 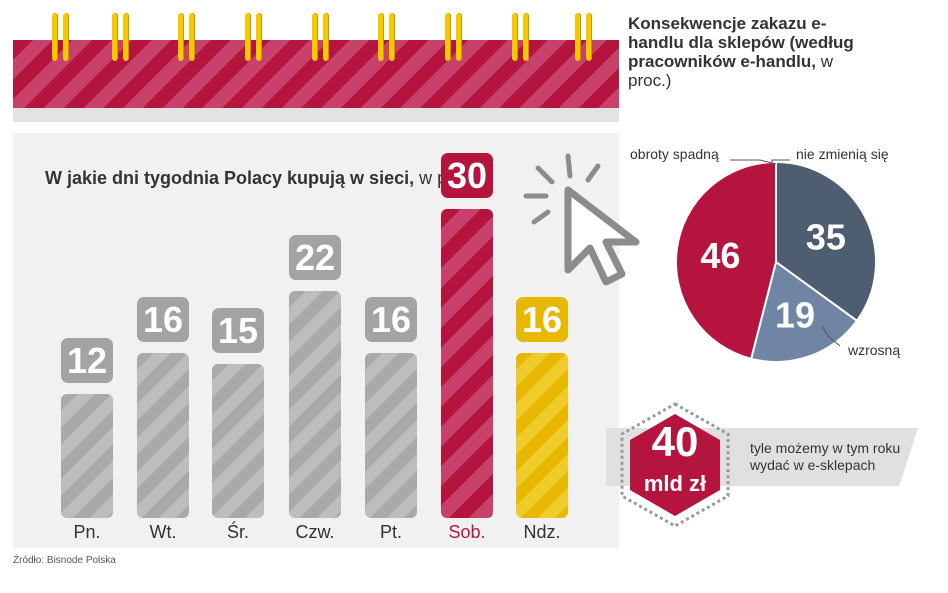 What do you see at coordinates (675, 441) in the screenshot?
I see `callout-value: 40` at bounding box center [675, 441].